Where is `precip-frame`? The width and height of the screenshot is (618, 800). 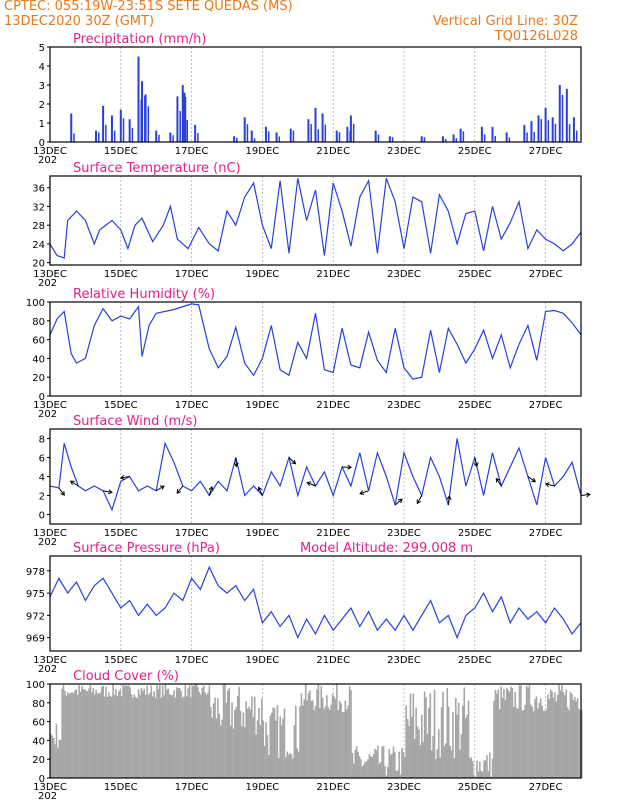 precip-frame is located at coordinates (315, 94).